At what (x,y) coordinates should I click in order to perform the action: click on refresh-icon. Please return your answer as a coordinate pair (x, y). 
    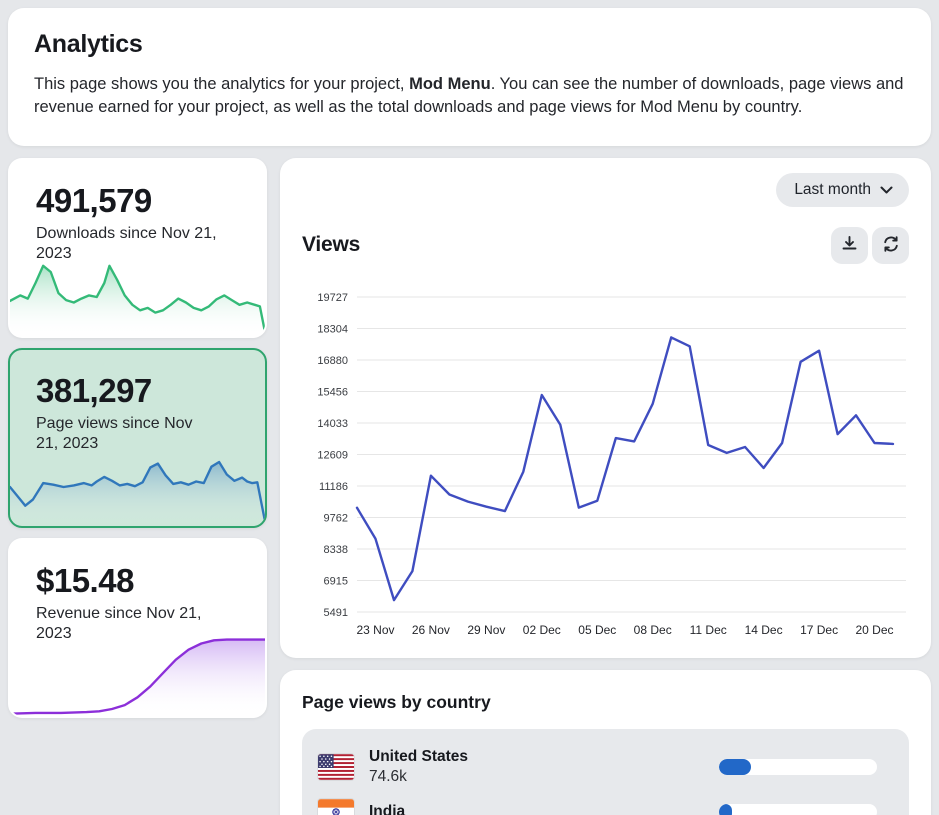
    Looking at the image, I should click on (891, 245).